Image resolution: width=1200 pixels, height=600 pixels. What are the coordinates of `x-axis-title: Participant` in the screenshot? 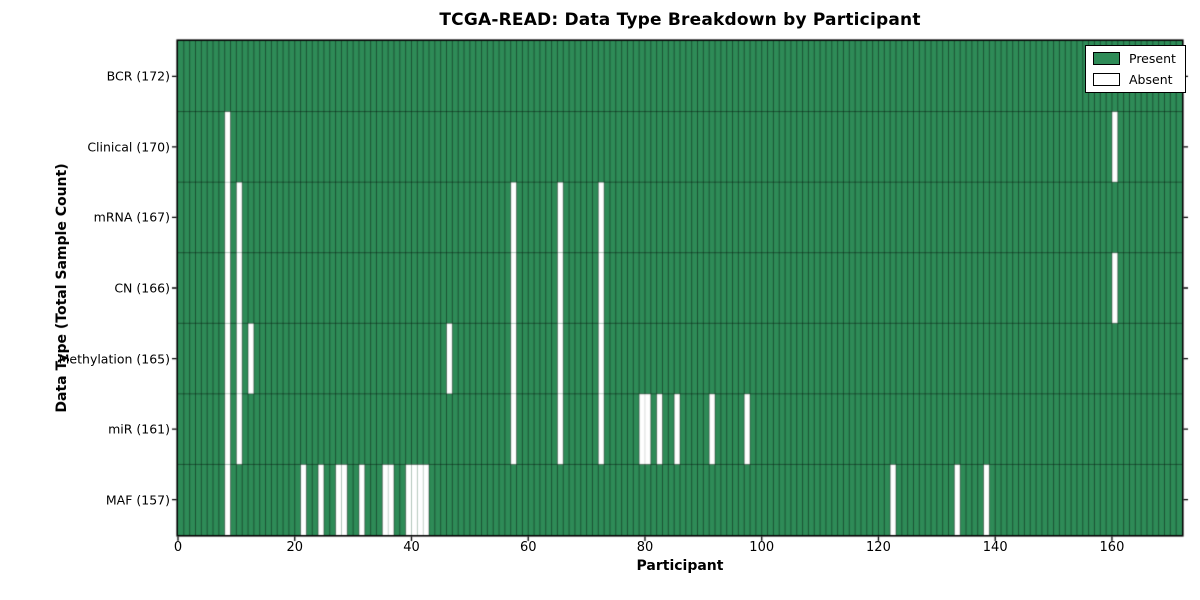 It's located at (680, 566).